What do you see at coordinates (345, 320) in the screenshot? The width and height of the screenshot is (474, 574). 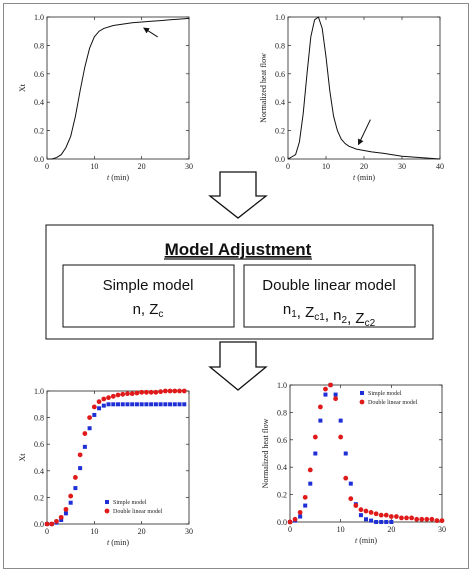 I see `param-subscript: 2` at bounding box center [345, 320].